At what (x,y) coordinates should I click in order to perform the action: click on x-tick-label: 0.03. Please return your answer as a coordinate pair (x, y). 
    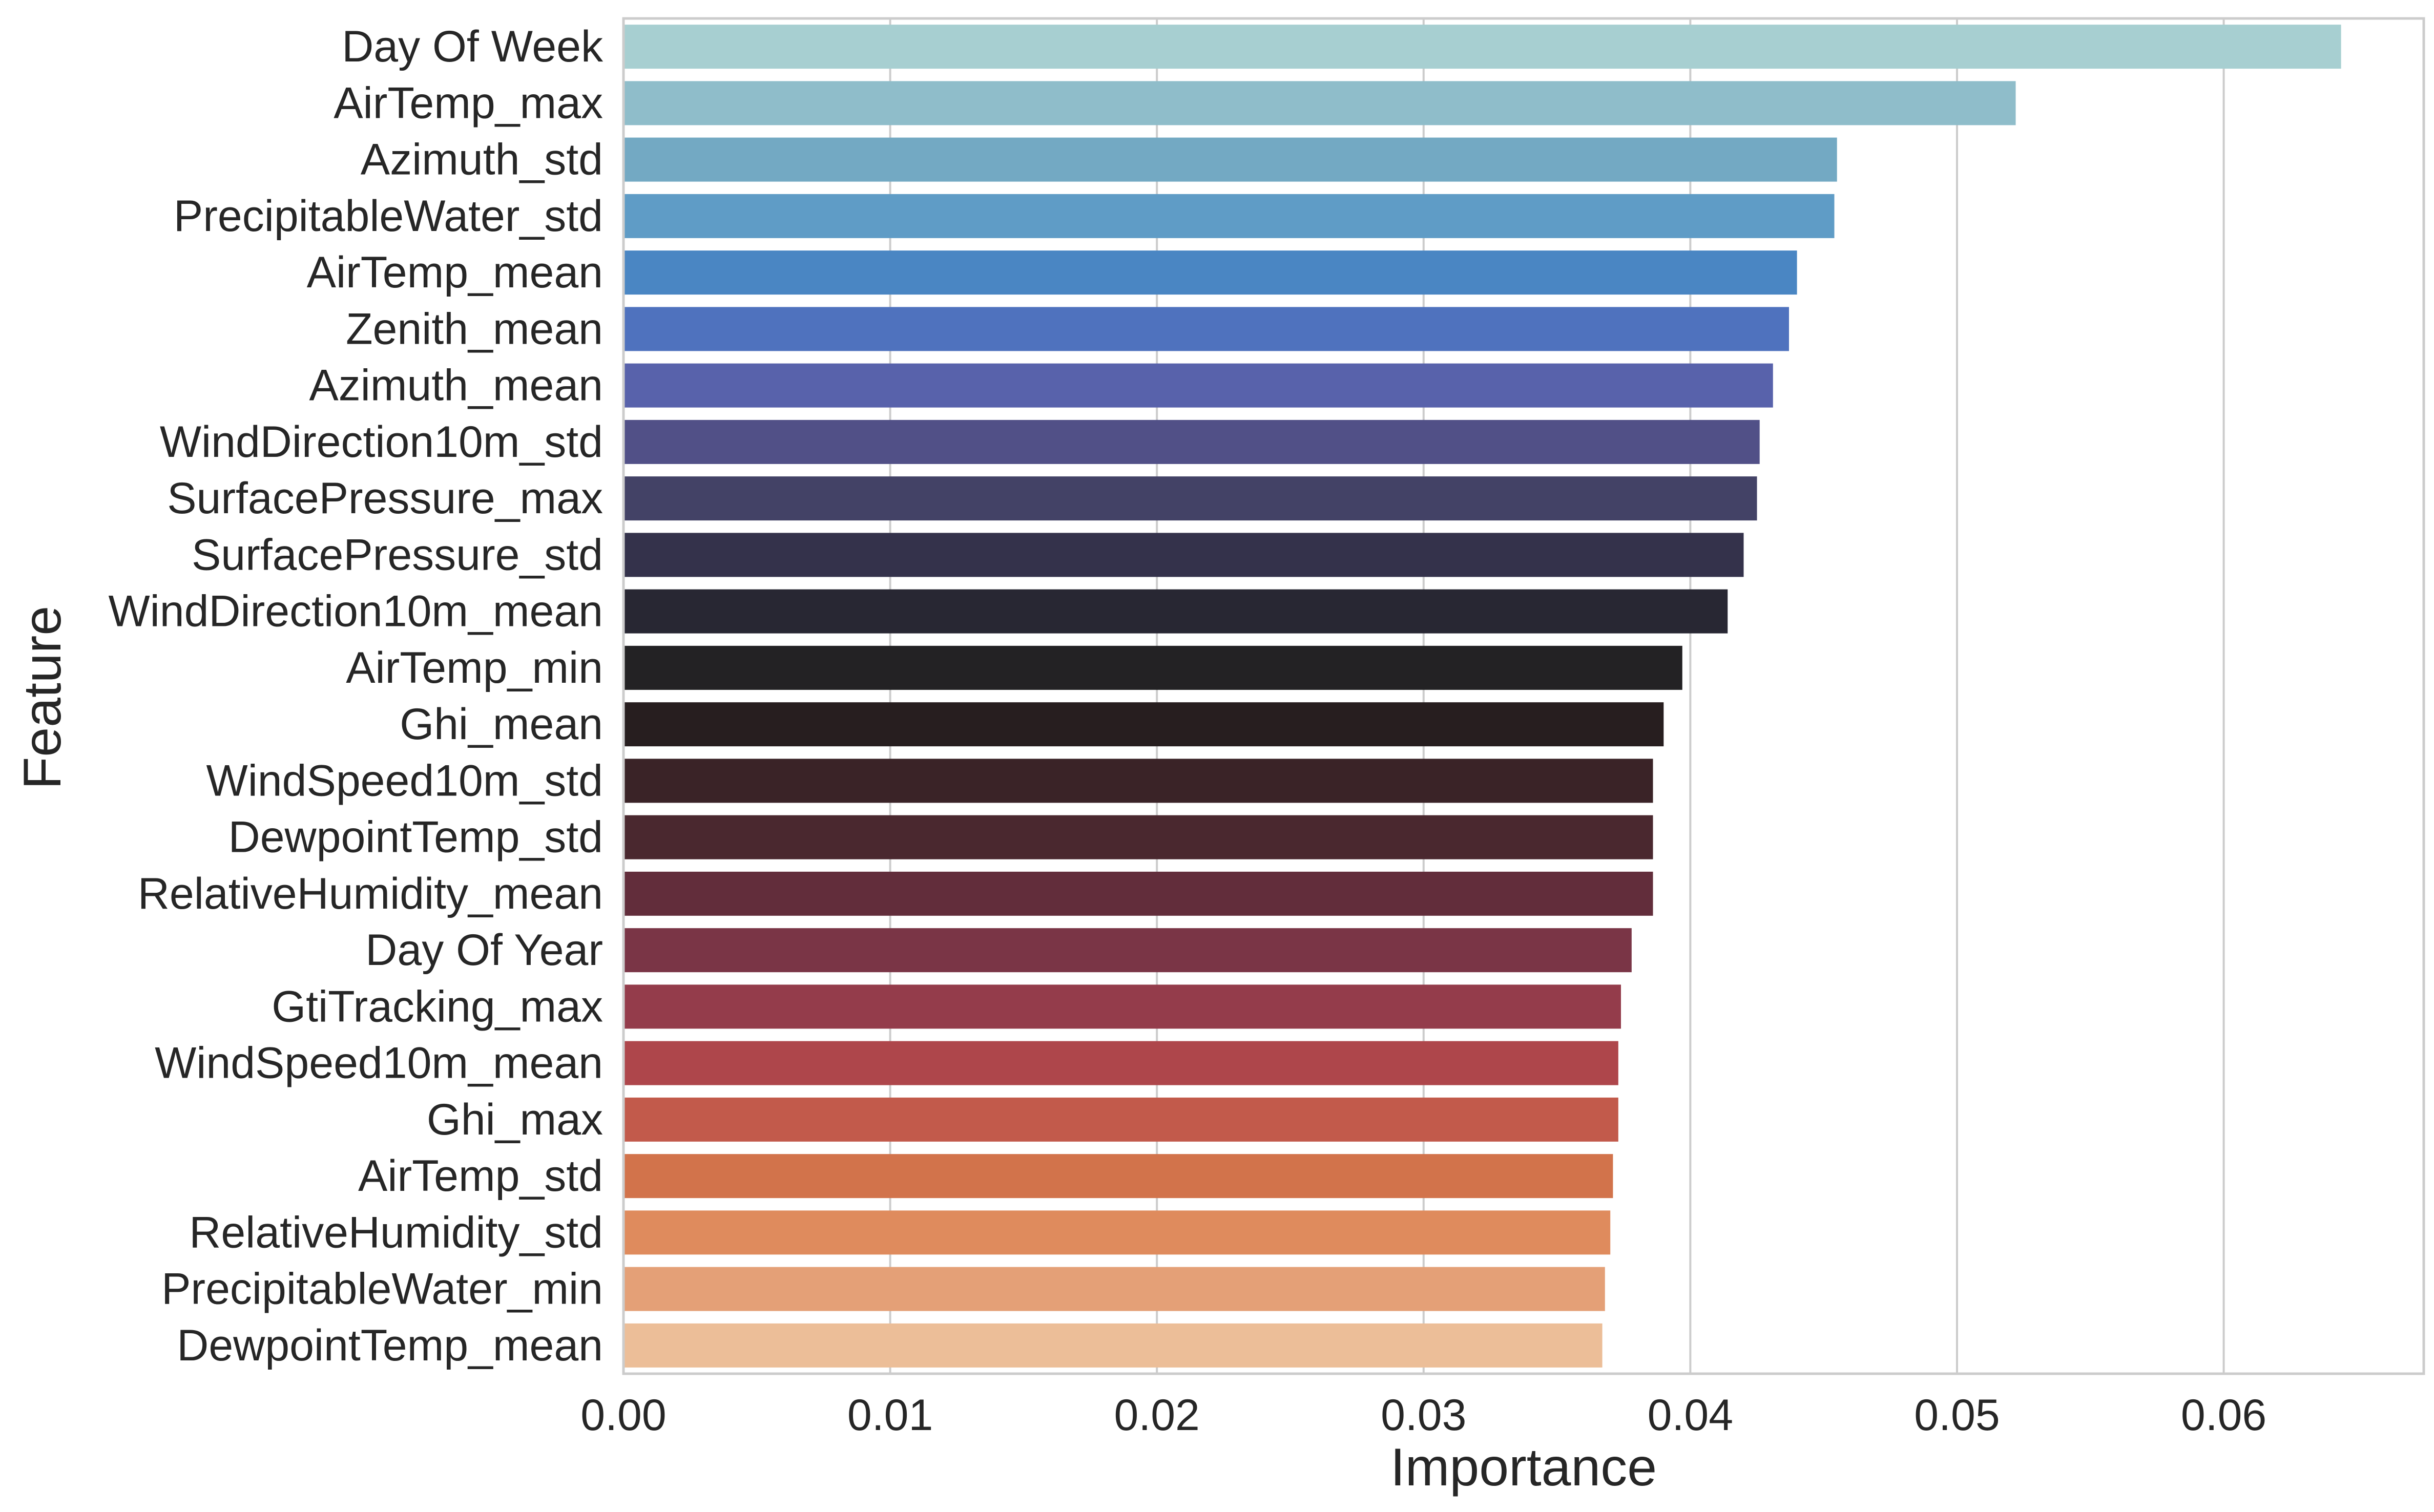
    Looking at the image, I should click on (1424, 1415).